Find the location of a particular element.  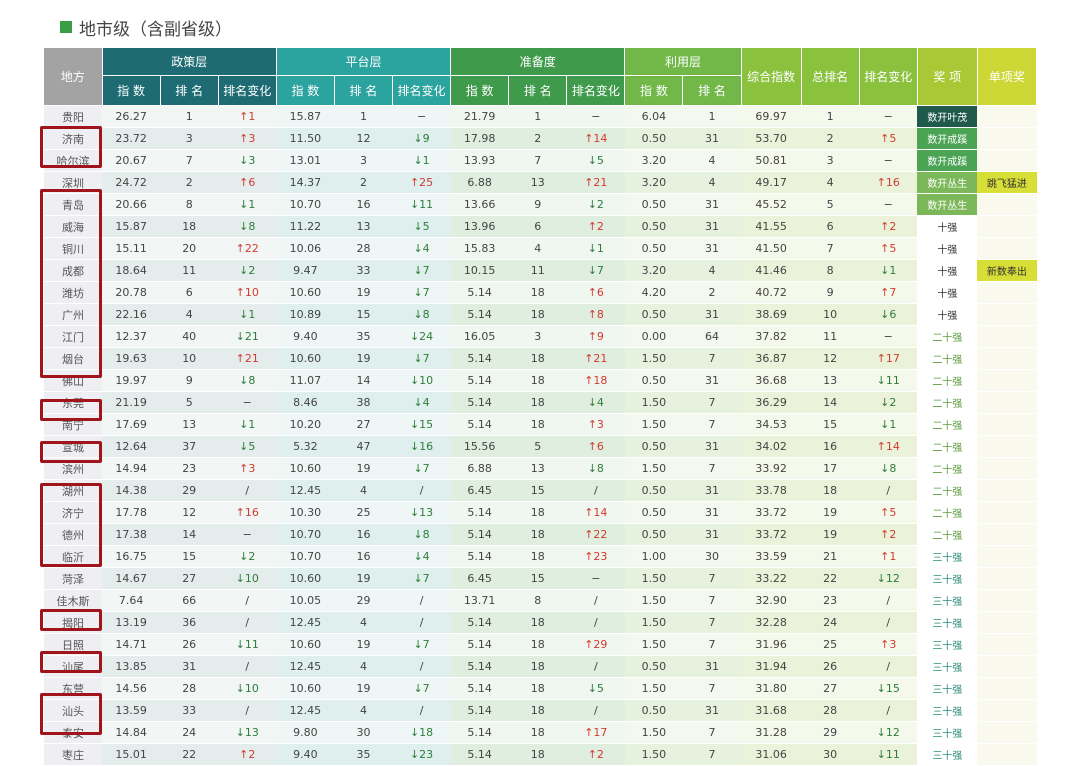

ly-rank: 4 is located at coordinates (712, 161).